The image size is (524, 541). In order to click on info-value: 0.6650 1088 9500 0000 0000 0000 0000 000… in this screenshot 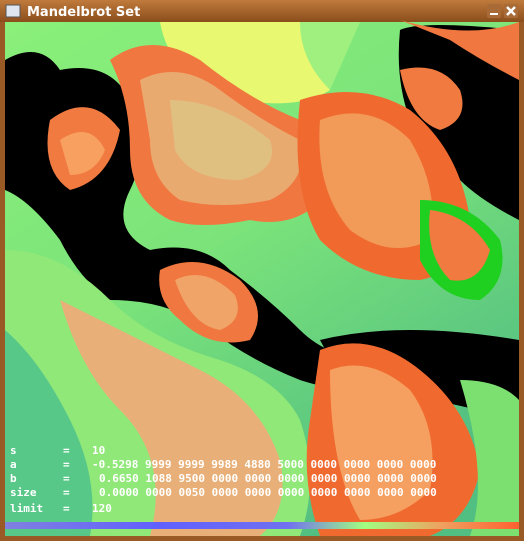, I will do `click(268, 478)`.